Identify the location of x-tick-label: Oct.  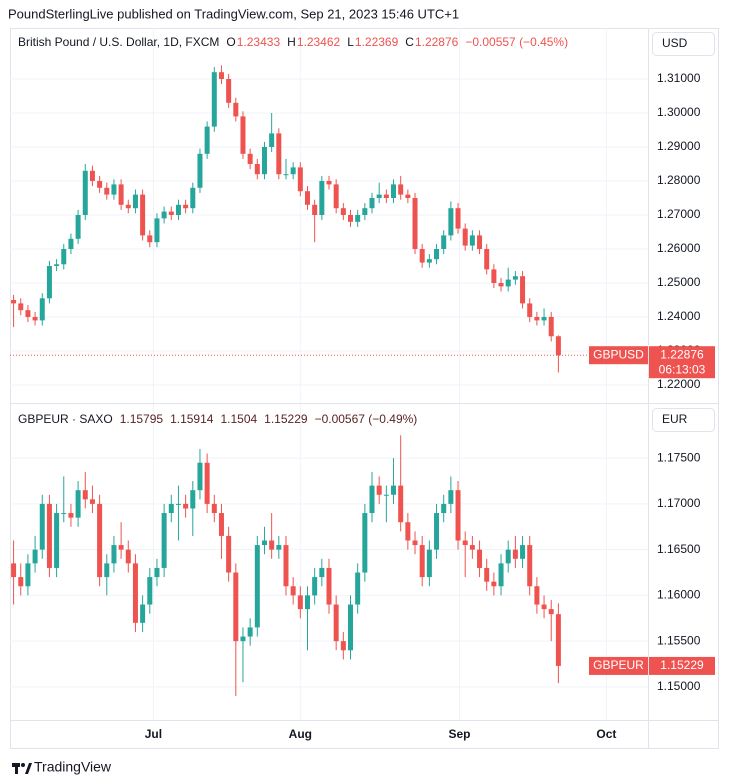
(606, 734).